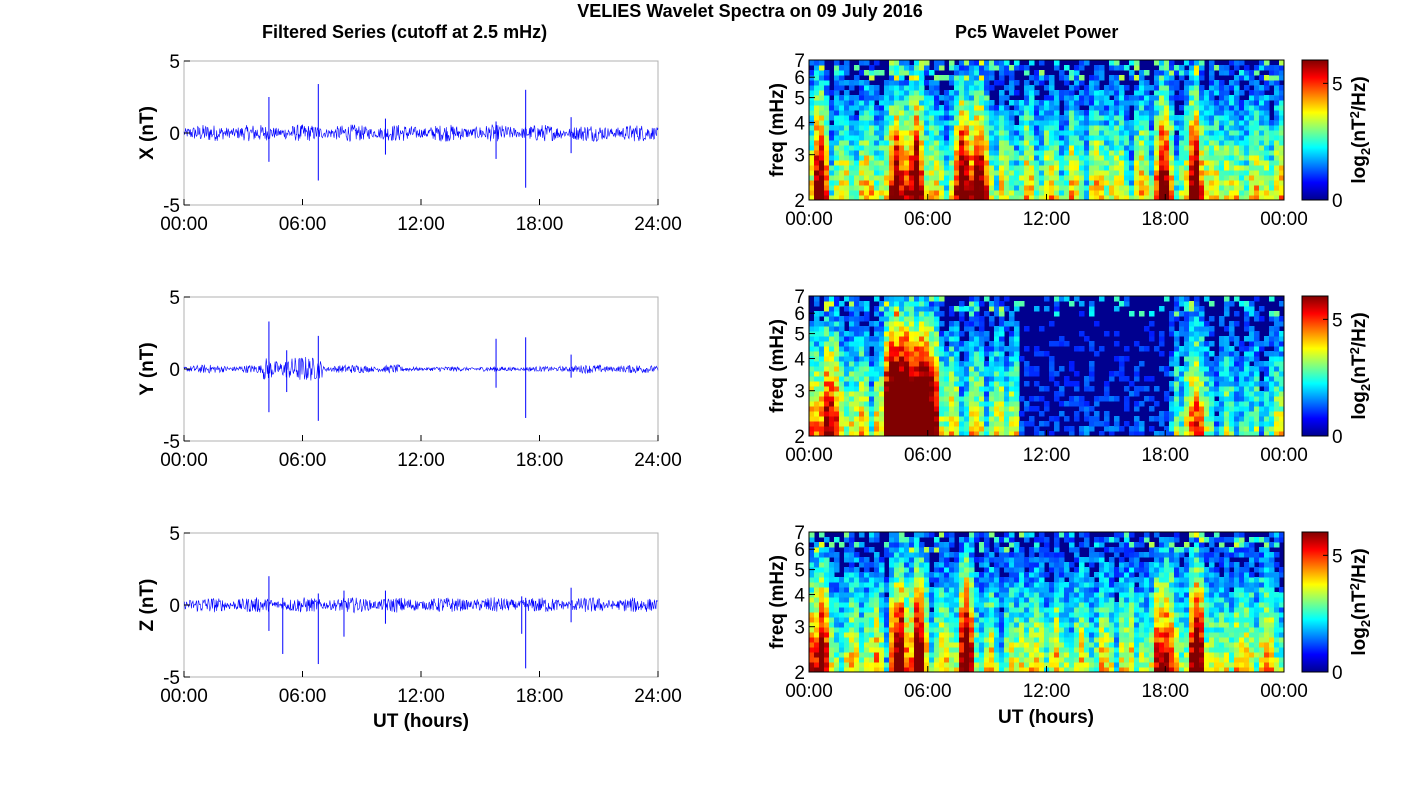  Describe the element at coordinates (1359, 369) in the screenshot. I see `colorbar-label-part: (nT` at that location.